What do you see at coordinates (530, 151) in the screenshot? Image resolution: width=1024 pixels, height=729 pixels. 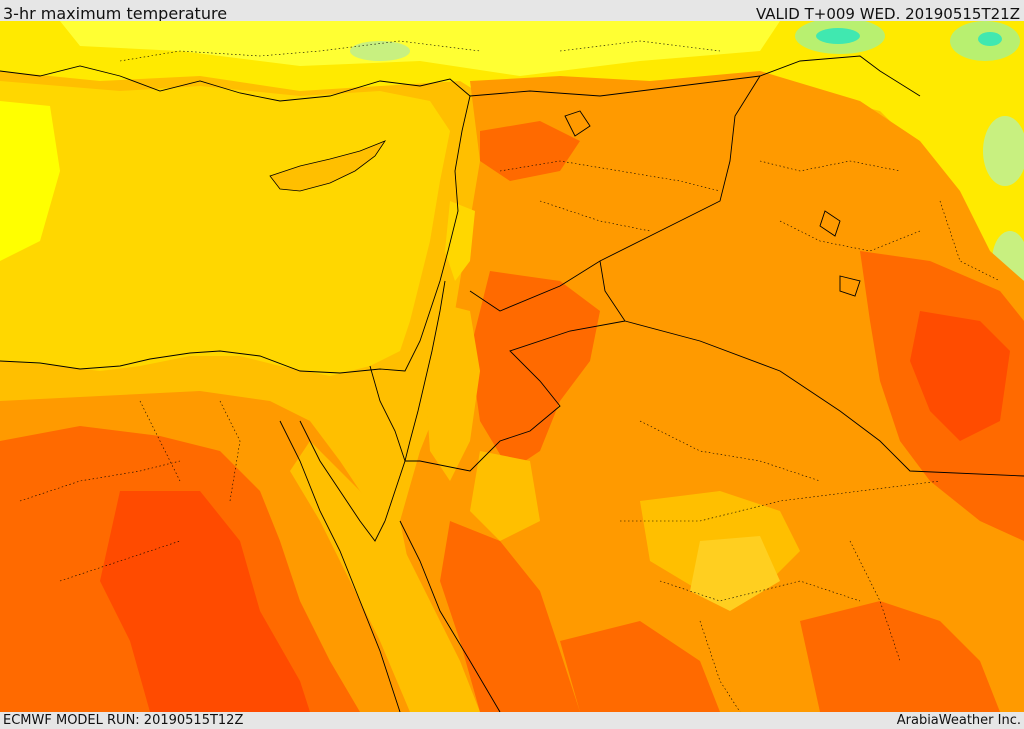 I see `hot-zone-syria` at bounding box center [530, 151].